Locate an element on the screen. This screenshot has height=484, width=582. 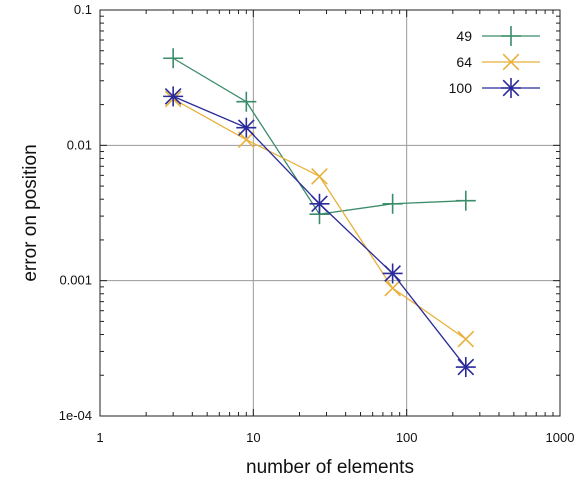
y-axis-label: error on position is located at coordinates (30, 212).